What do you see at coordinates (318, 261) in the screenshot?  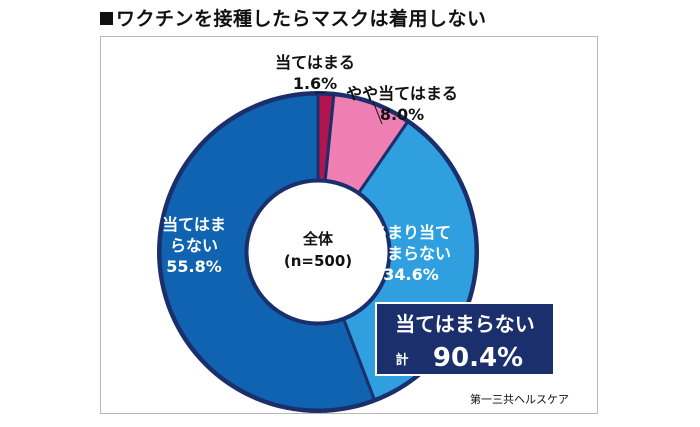 I see `center-label-sample-size: (n=500)` at bounding box center [318, 261].